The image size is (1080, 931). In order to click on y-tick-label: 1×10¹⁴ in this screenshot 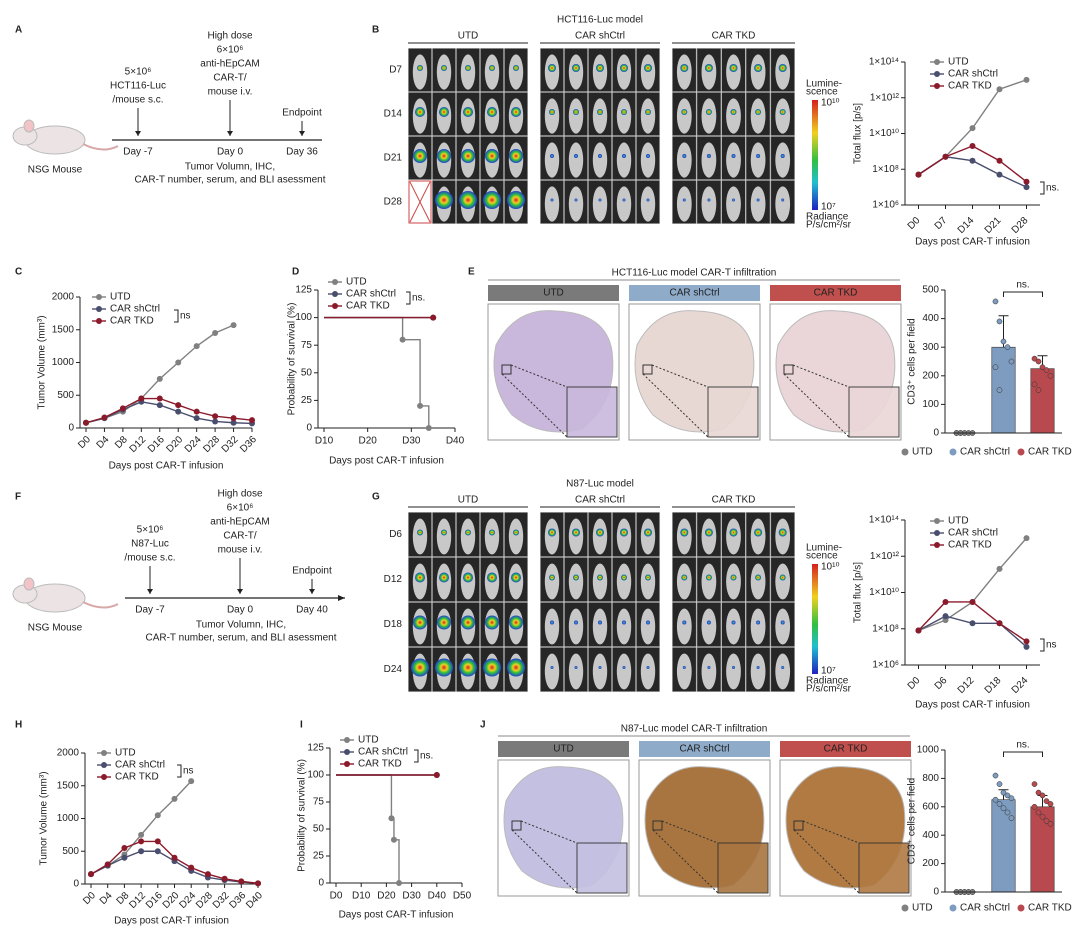, I will do `click(884, 62)`.